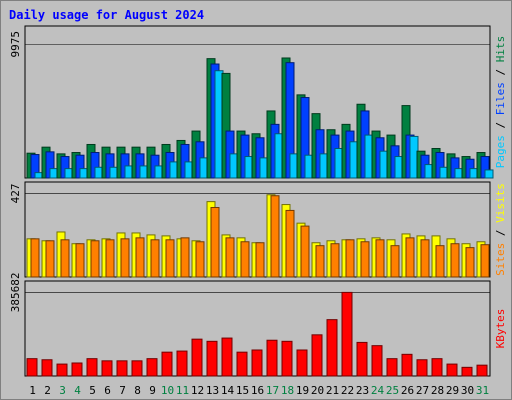  What do you see at coordinates (95, 259) in the screenshot?
I see `bar-sites-day-5: Sites 5: 185` at bounding box center [95, 259].